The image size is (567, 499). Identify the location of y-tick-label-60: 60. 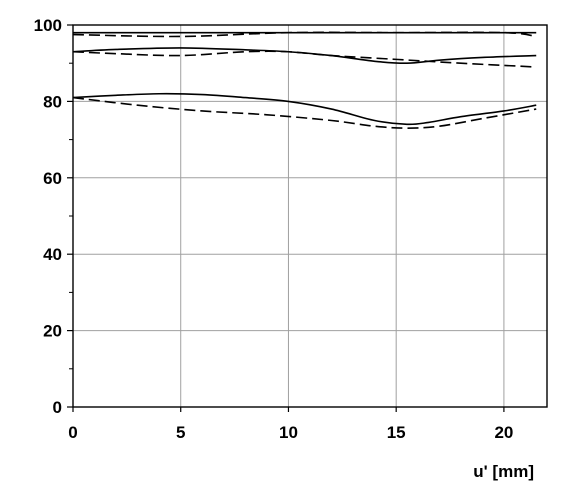
(52, 178).